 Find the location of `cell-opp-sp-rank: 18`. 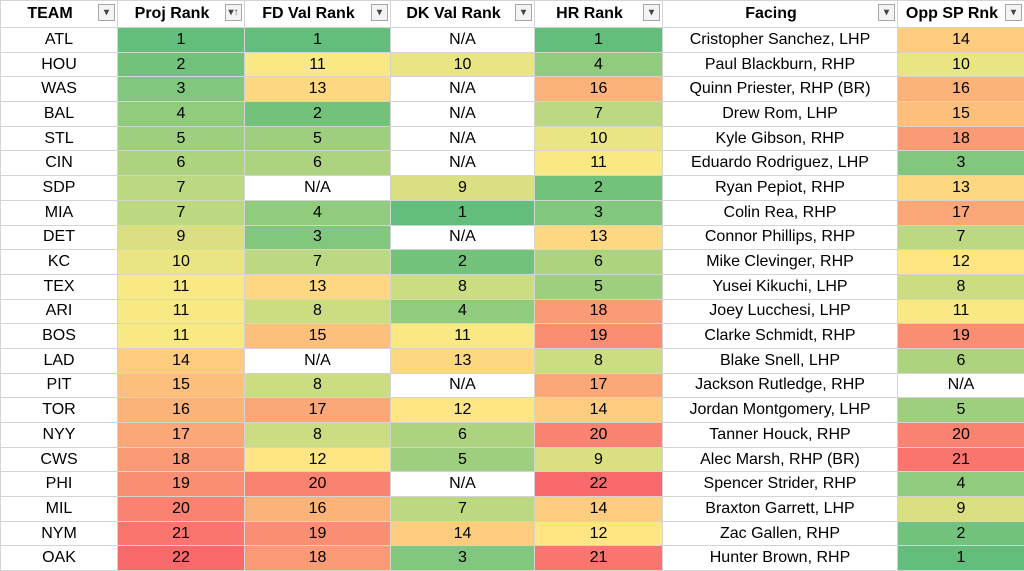

cell-opp-sp-rank: 18 is located at coordinates (961, 138).